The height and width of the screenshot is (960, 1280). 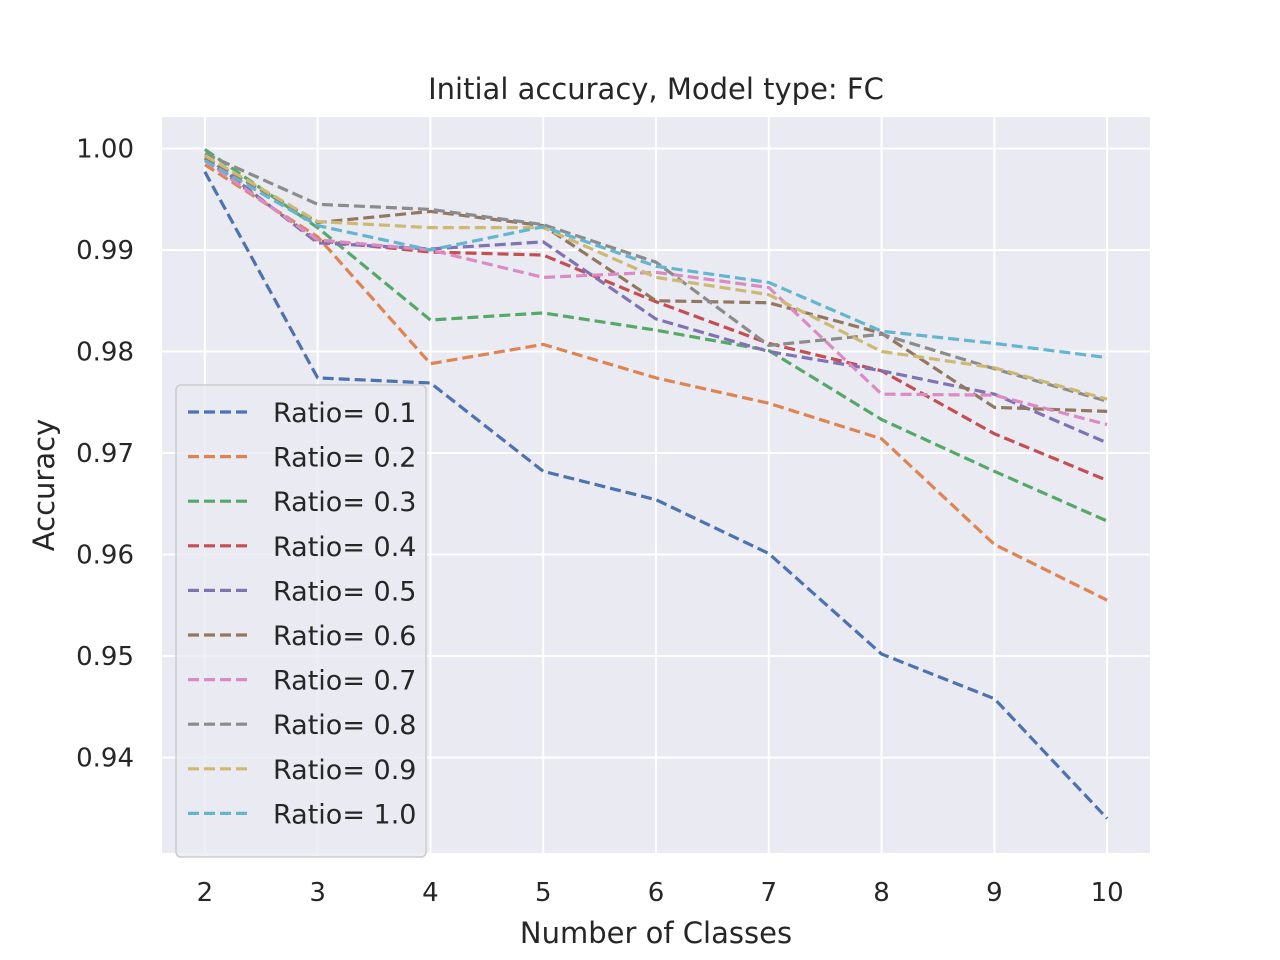 I want to click on y-tick-label: 0.95, so click(x=105, y=657).